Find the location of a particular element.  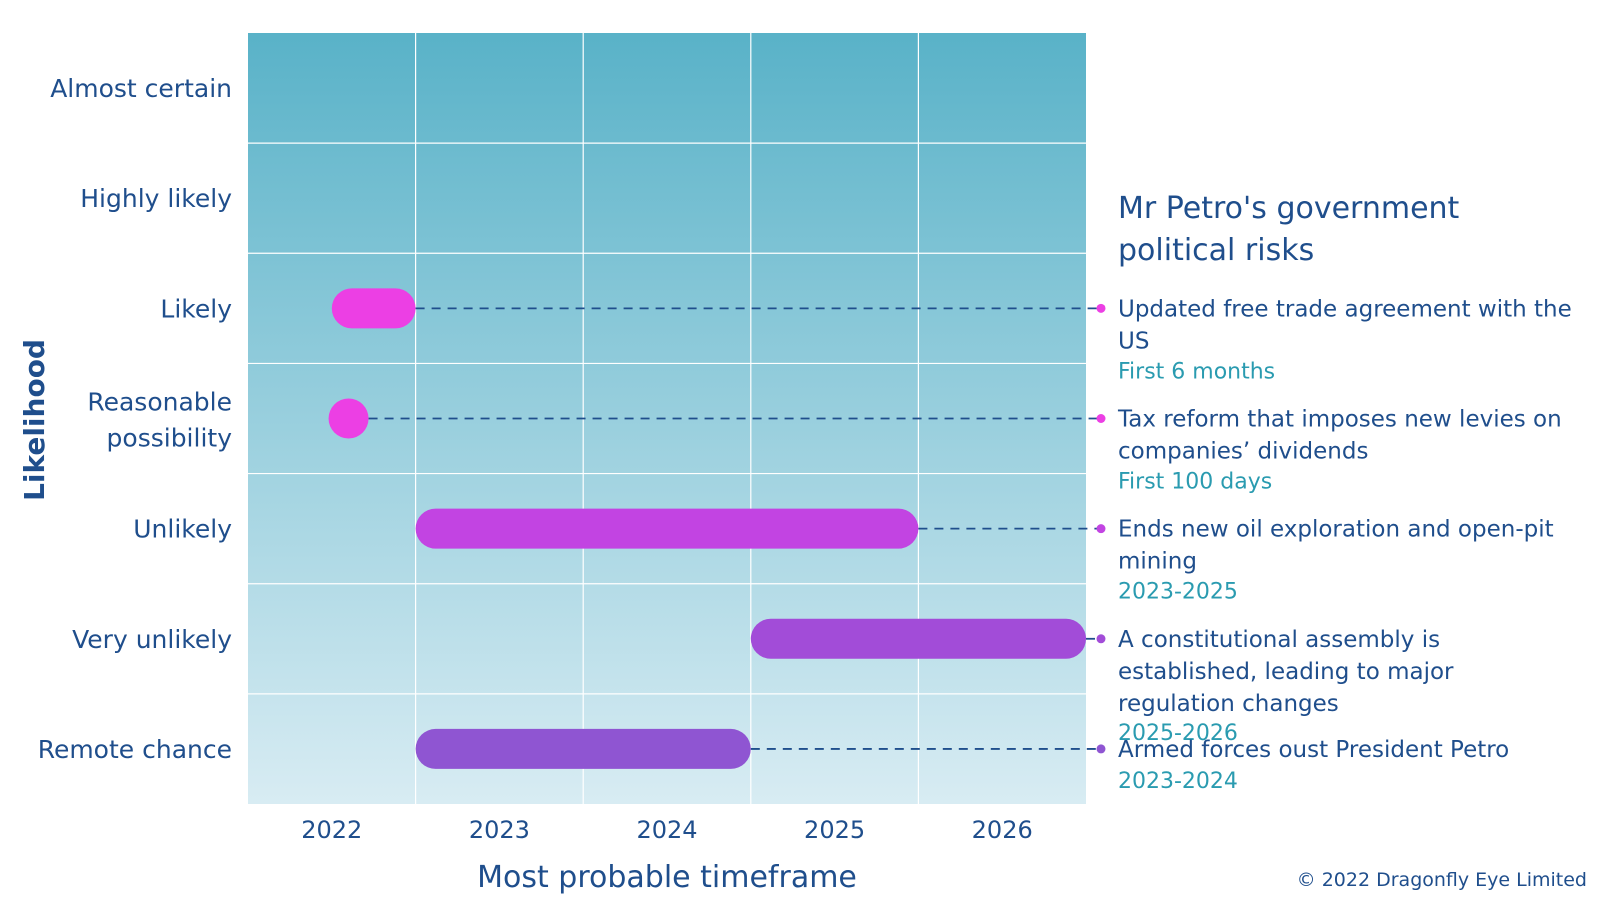

risk-period: 2025-2026 is located at coordinates (1178, 733).